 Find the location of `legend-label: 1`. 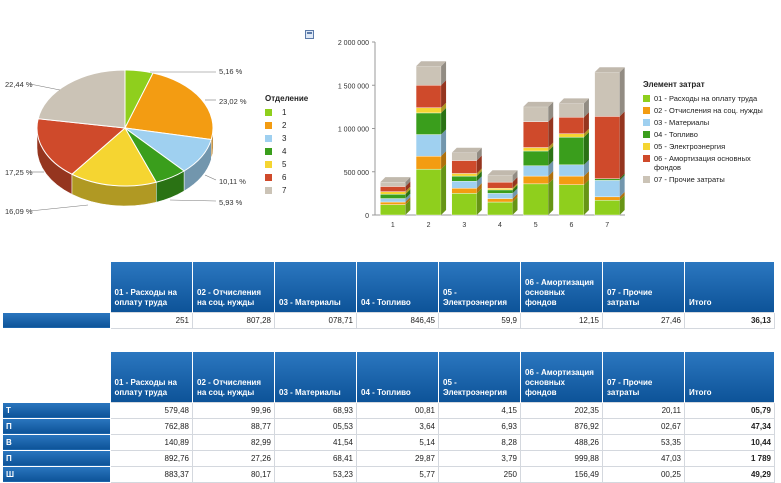

legend-label: 1 is located at coordinates (284, 112).